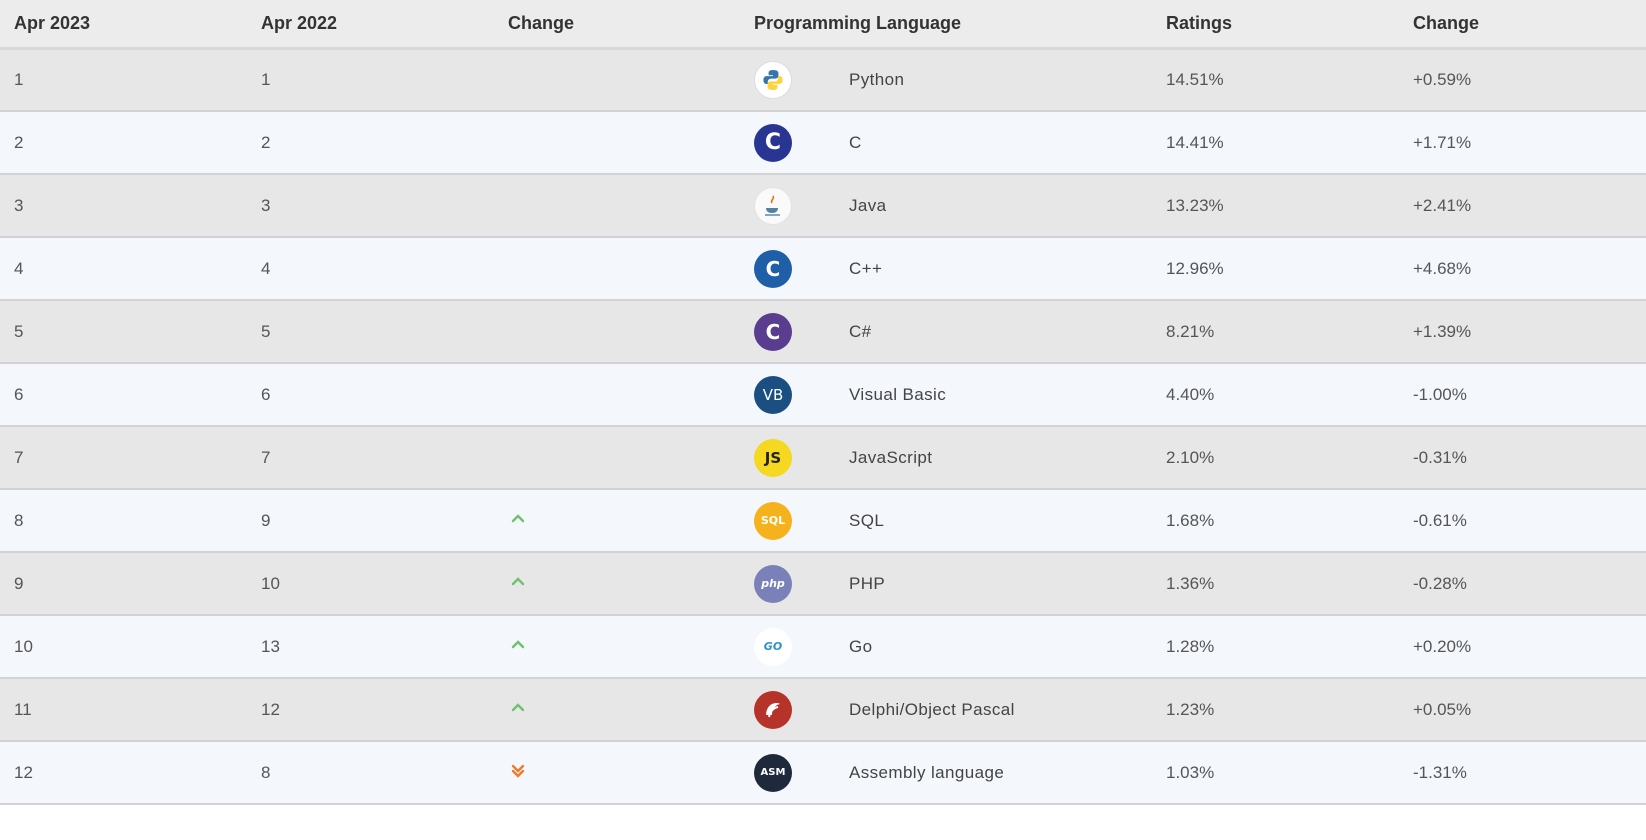 This screenshot has height=840, width=1646. What do you see at coordinates (787, 521) in the screenshot?
I see `language-icon-cell: SQL` at bounding box center [787, 521].